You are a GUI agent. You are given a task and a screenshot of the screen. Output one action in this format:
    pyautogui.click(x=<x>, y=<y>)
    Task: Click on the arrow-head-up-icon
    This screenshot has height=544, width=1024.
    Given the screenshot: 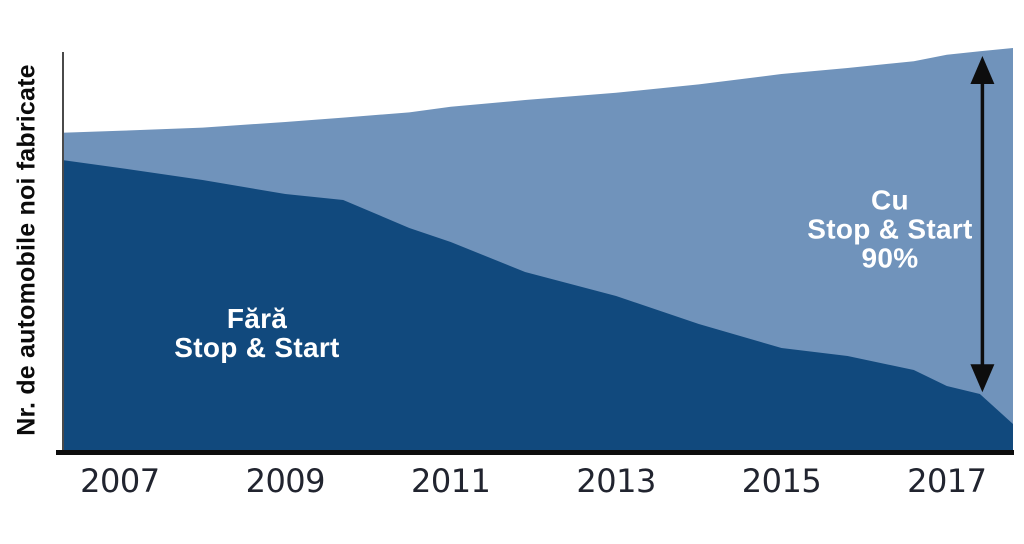 What is the action you would take?
    pyautogui.click(x=982, y=69)
    